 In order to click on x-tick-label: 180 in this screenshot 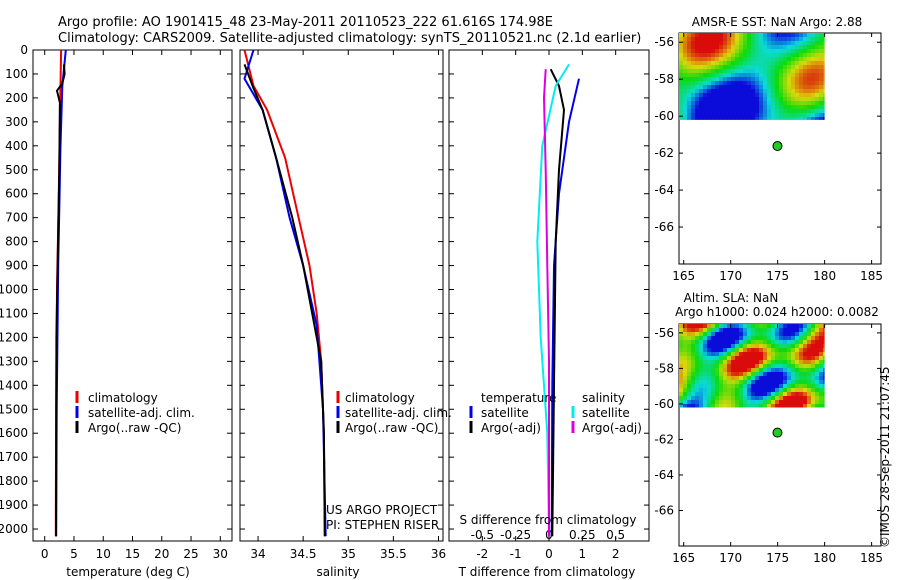, I will do `click(824, 558)`.